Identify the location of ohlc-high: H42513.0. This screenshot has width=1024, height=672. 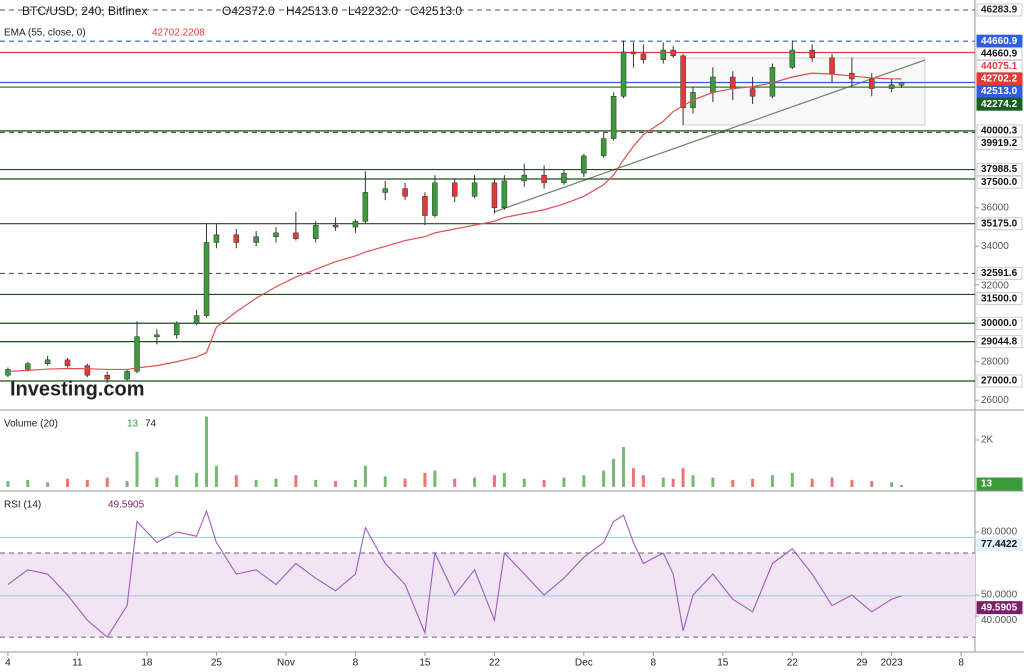
(312, 11).